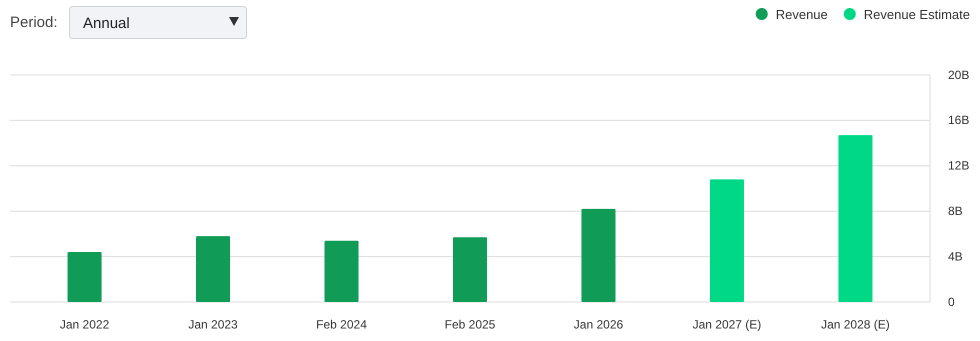 Image resolution: width=980 pixels, height=341 pixels. I want to click on x-tick-label: Jan 2022, so click(85, 325).